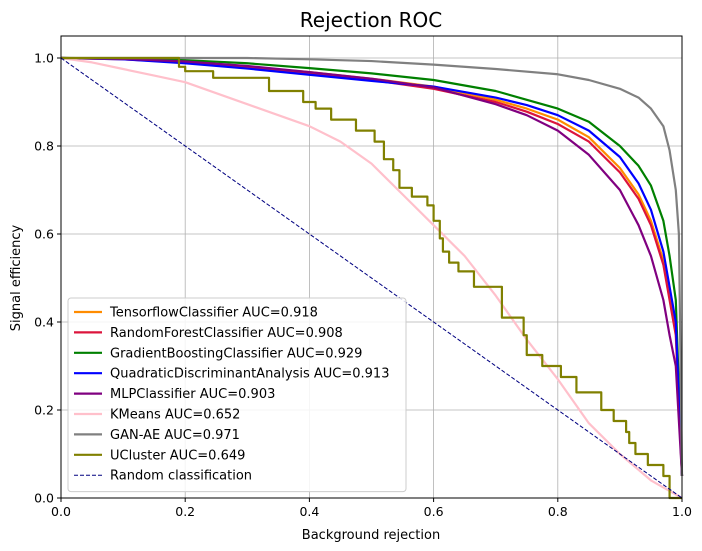  Describe the element at coordinates (371, 20) in the screenshot. I see `chart-title: Rejection ROC` at that location.